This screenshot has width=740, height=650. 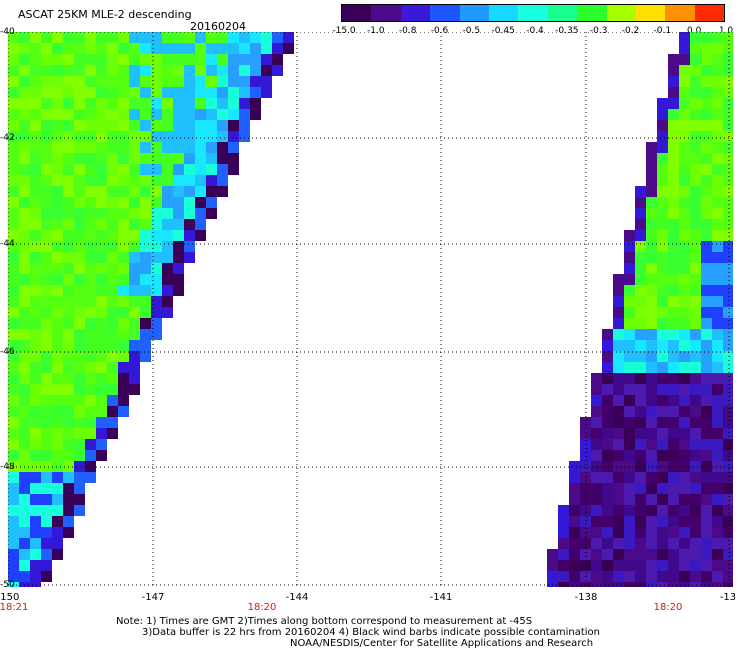 What do you see at coordinates (650, 13) in the screenshot?
I see `colorbar-segment` at bounding box center [650, 13].